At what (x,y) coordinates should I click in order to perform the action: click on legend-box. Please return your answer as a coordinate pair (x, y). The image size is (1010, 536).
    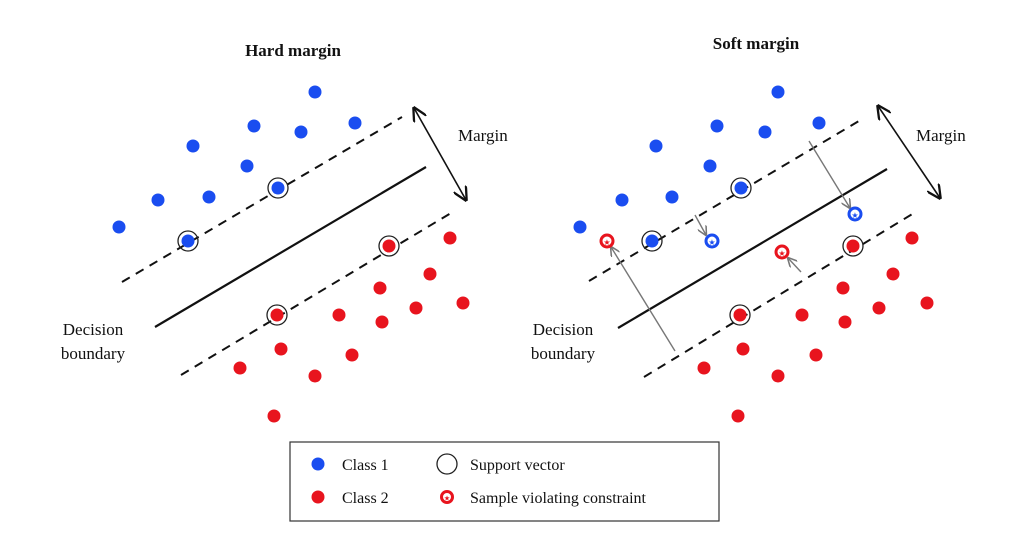
    Looking at the image, I should click on (504, 481).